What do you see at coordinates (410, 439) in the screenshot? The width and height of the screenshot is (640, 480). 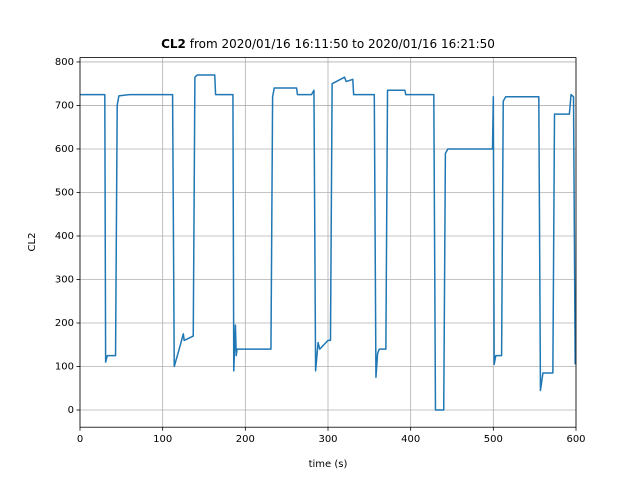 I see `x-tick-label: 400` at bounding box center [410, 439].